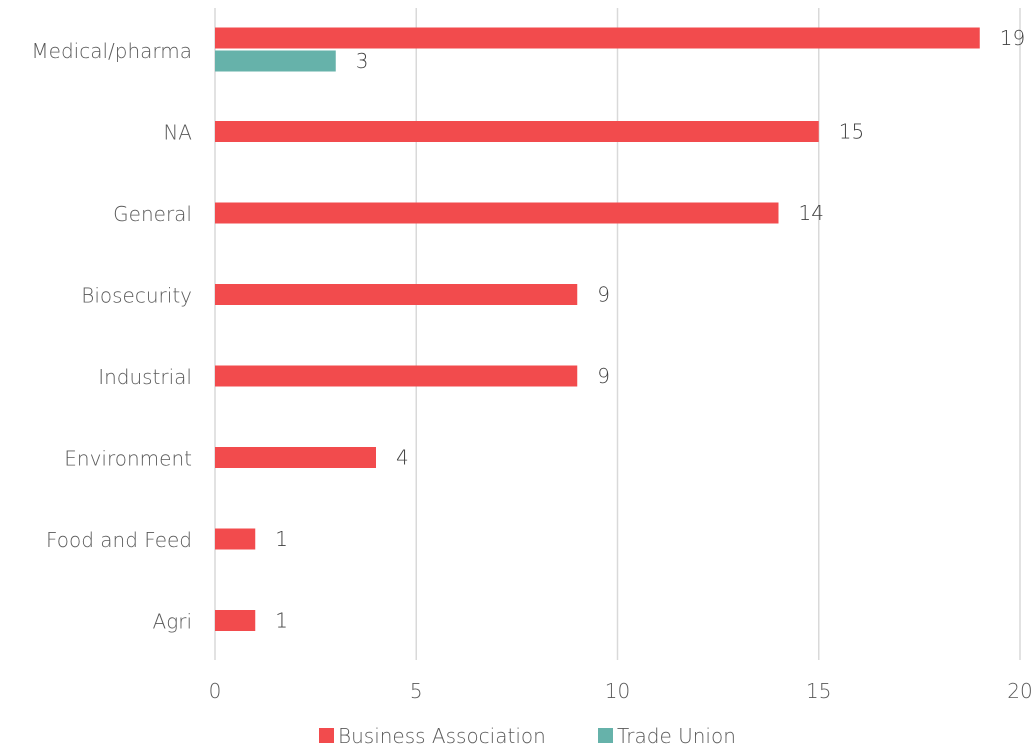 This screenshot has height=753, width=1036. I want to click on data-label: 15, so click(851, 132).